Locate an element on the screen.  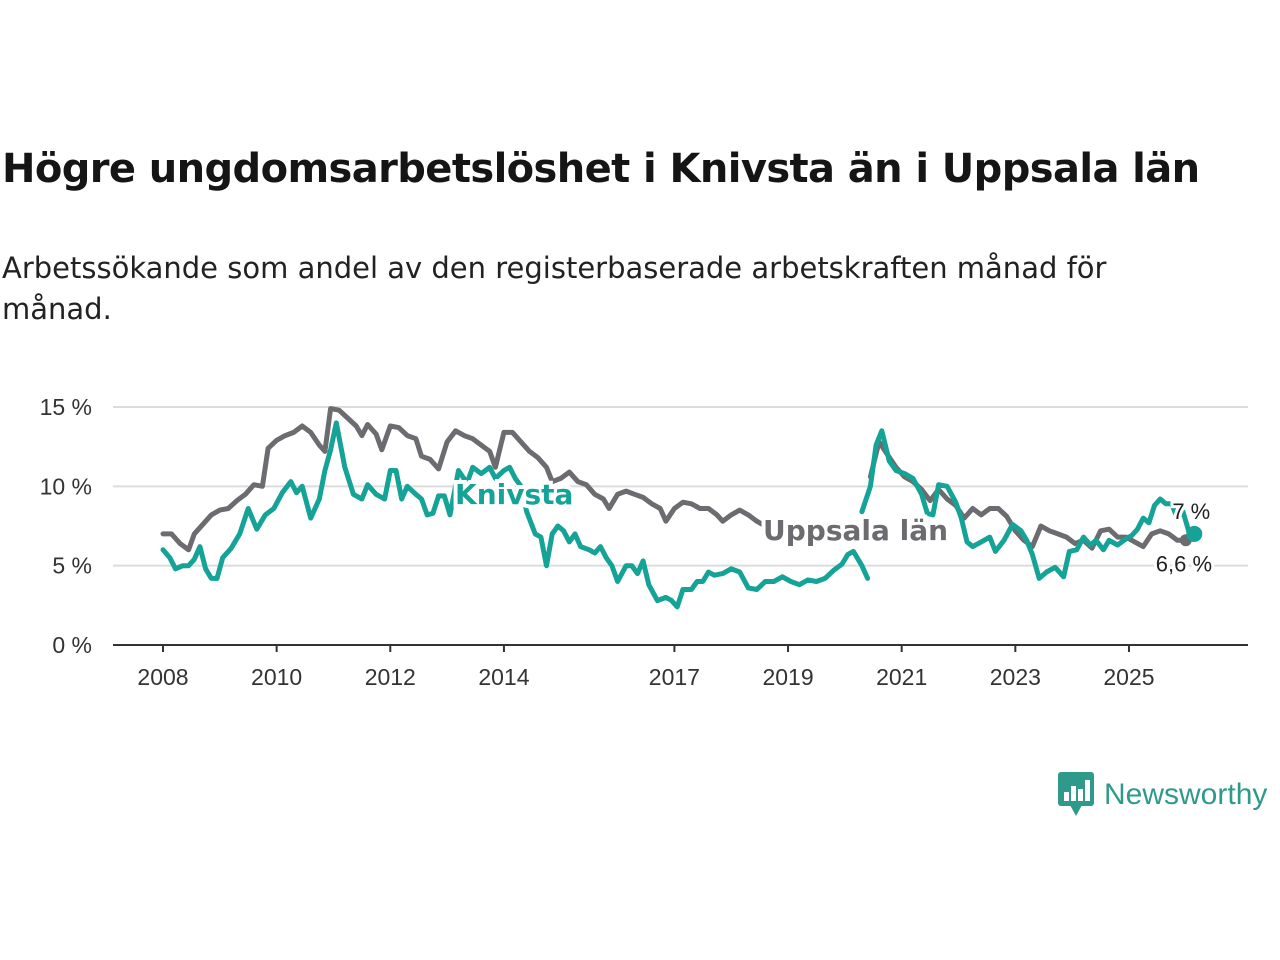
series-labels: Knivsta Uppsala län 7 % 6,6 % is located at coordinates (833, 526).